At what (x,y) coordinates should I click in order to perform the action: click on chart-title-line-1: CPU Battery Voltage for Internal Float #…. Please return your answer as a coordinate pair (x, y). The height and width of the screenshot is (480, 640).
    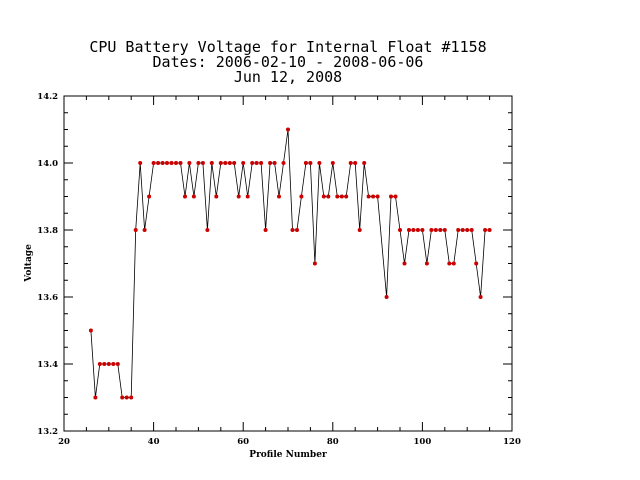
    Looking at the image, I should click on (287, 47).